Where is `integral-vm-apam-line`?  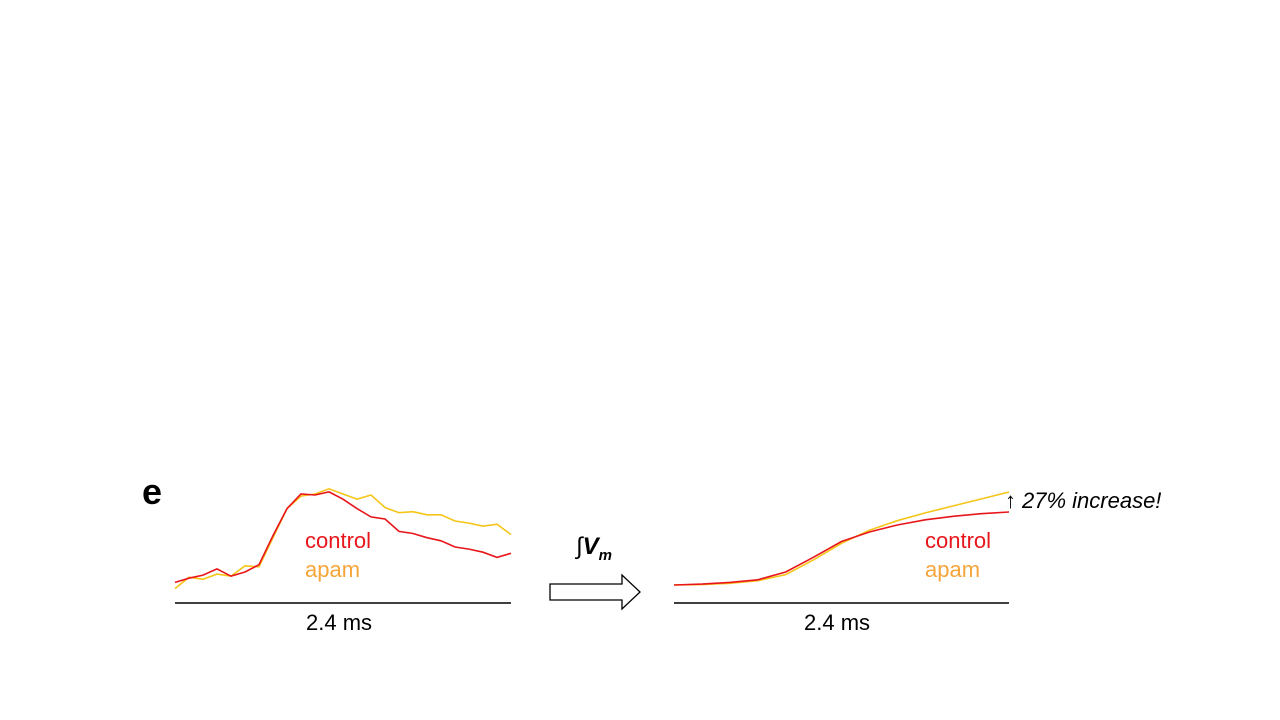 integral-vm-apam-line is located at coordinates (841, 538).